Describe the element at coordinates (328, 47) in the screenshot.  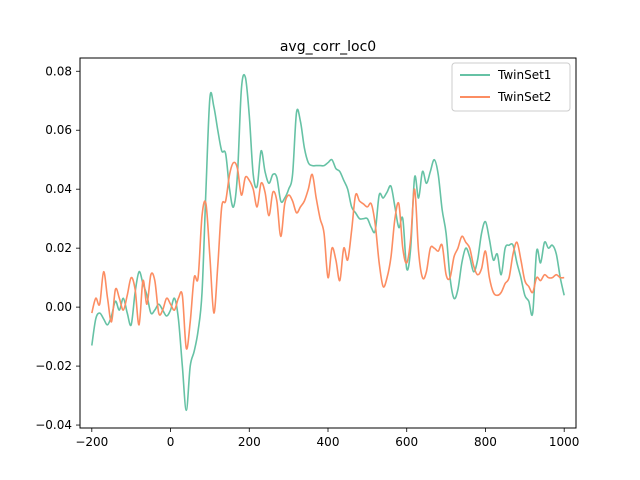
I see `chart-title: avg_corr_loc0` at that location.